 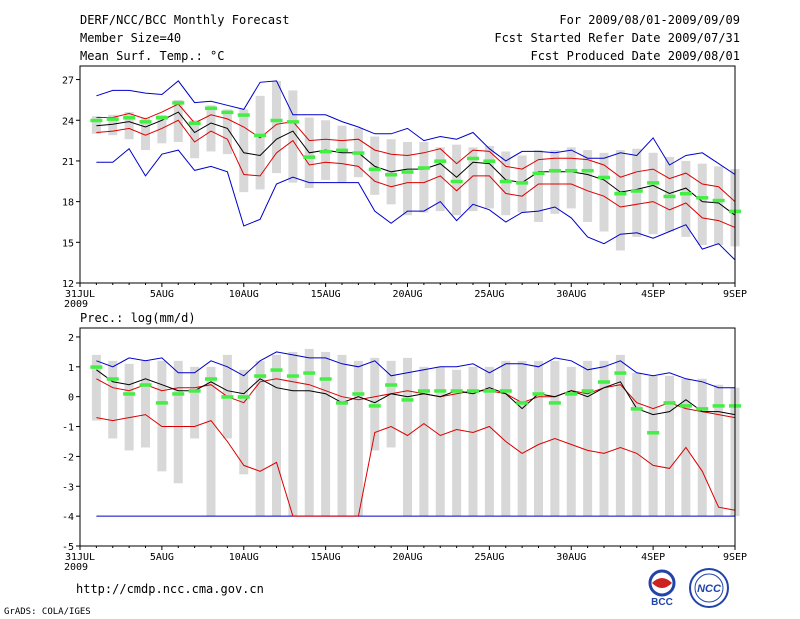 I want to click on mean-minus-std-line, so click(x=416, y=173).